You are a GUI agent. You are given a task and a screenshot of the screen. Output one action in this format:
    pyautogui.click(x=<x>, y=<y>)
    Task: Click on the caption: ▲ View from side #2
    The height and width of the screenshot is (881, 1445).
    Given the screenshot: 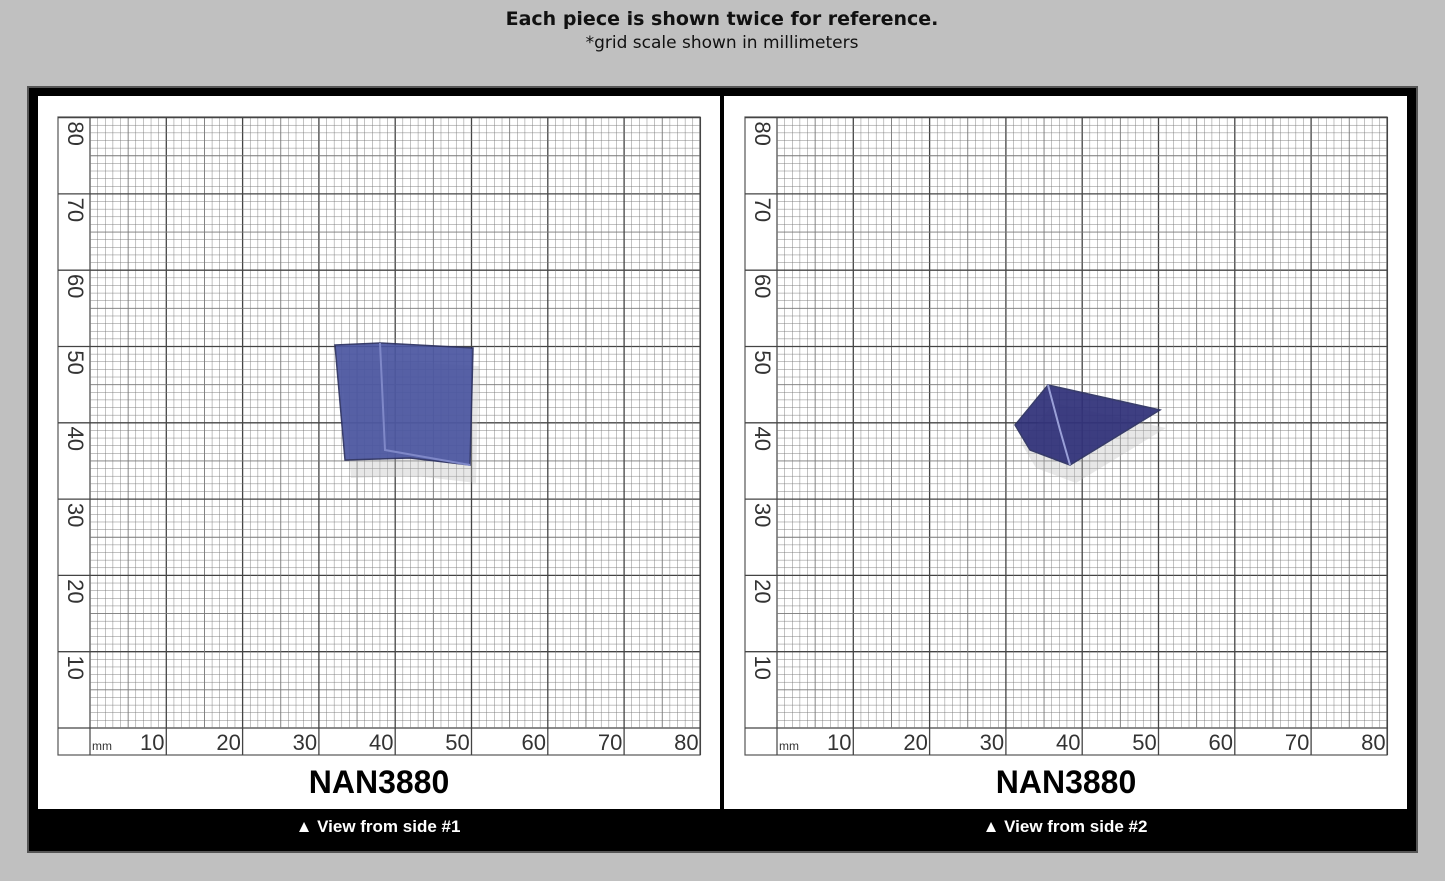 What is the action you would take?
    pyautogui.click(x=1065, y=826)
    